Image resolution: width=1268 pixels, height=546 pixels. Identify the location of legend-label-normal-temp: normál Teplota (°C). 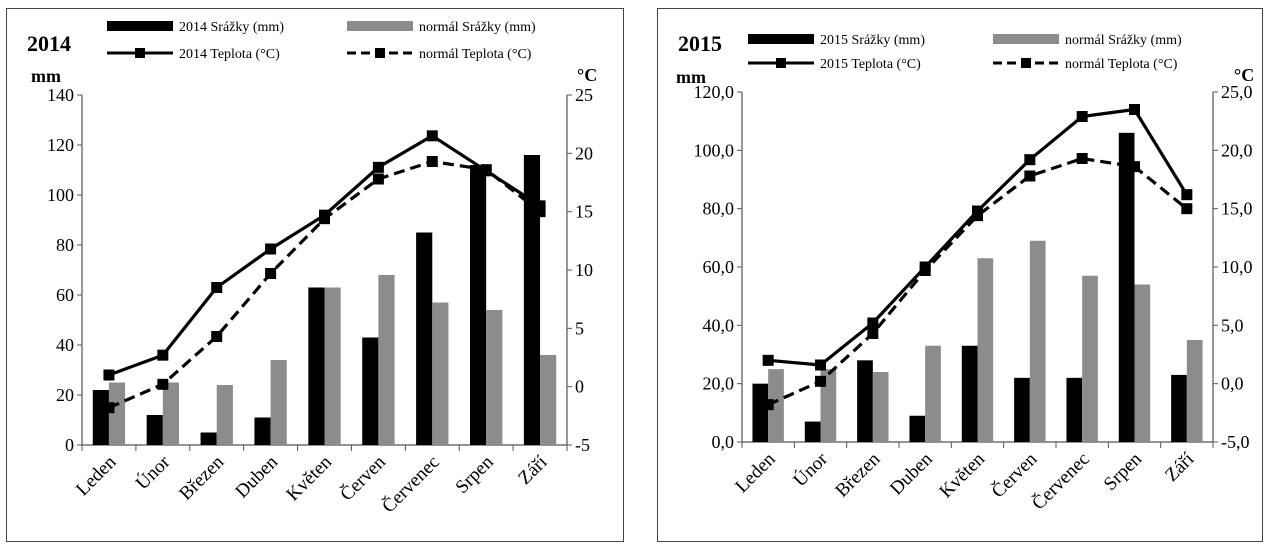
(475, 54).